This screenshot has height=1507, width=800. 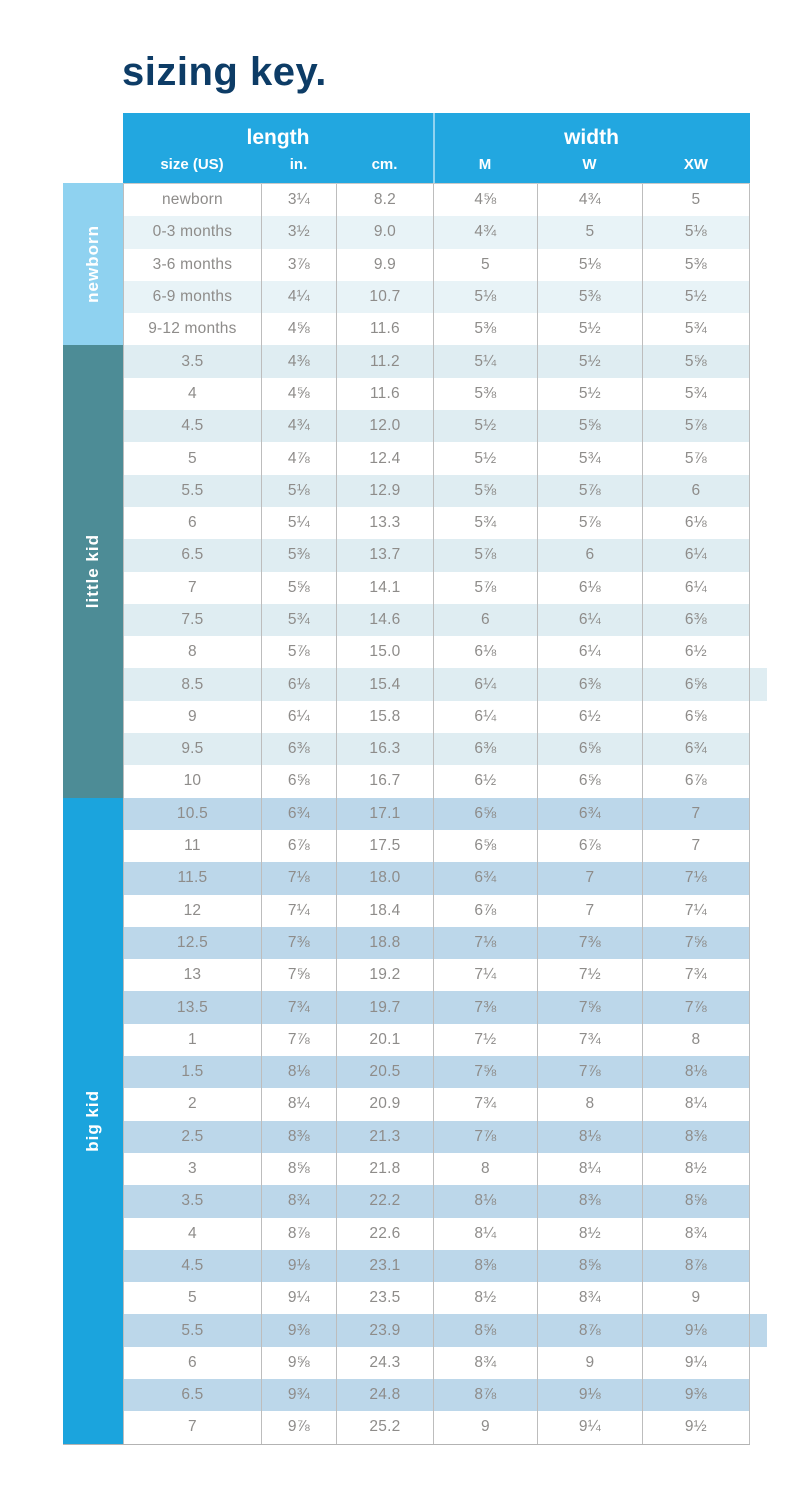 I want to click on width-group-header: width, so click(x=591, y=137).